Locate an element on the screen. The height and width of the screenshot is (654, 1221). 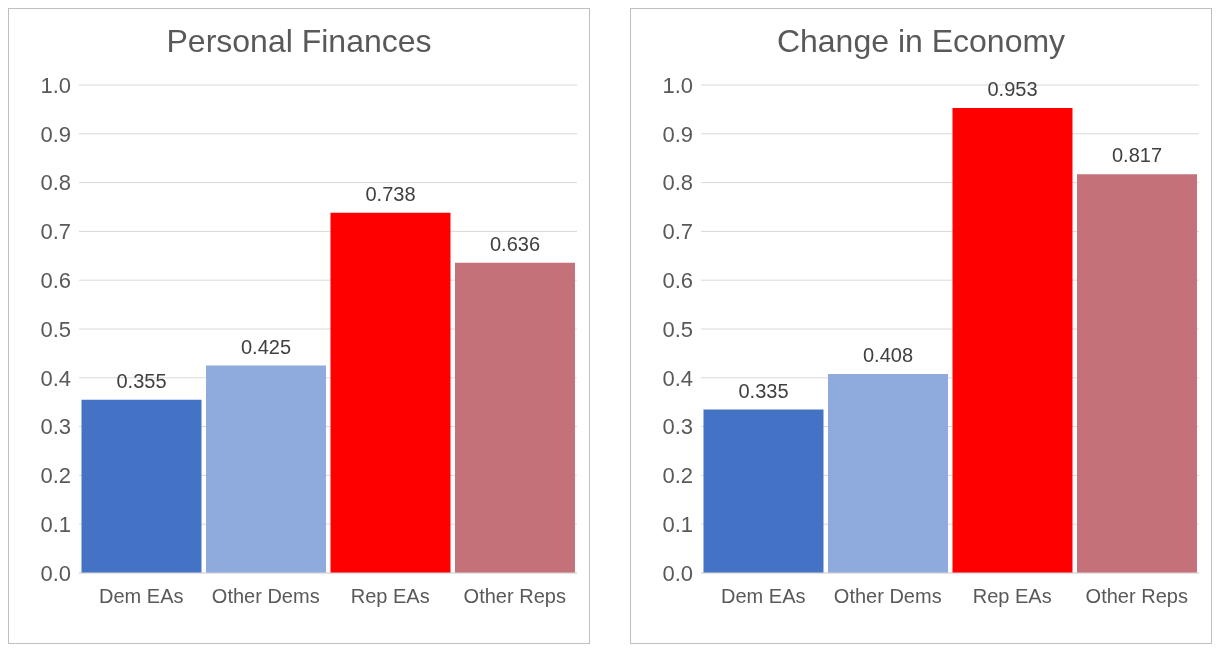
data-label: 0.817 is located at coordinates (1137, 155).